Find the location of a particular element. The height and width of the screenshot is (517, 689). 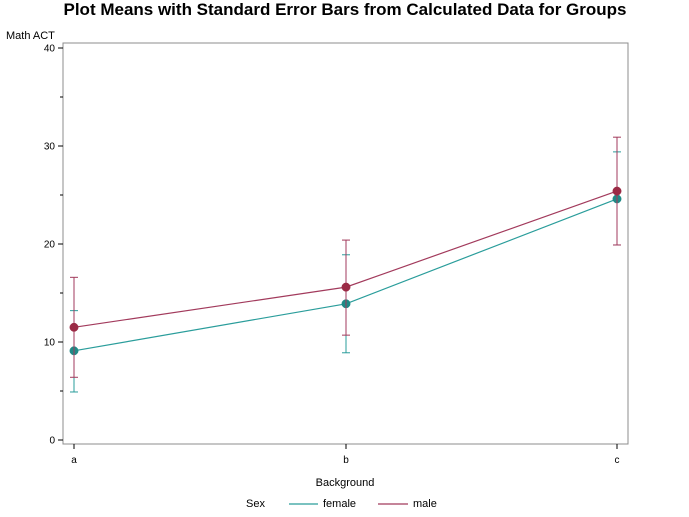

x-tick-label-c: c is located at coordinates (617, 460).